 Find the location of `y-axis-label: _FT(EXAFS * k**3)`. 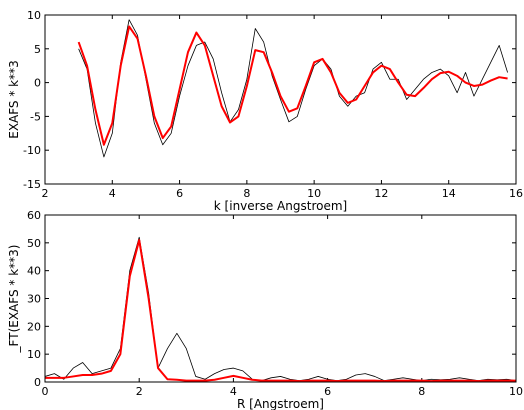

y-axis-label: _FT(EXAFS * k**3) is located at coordinates (14, 299).